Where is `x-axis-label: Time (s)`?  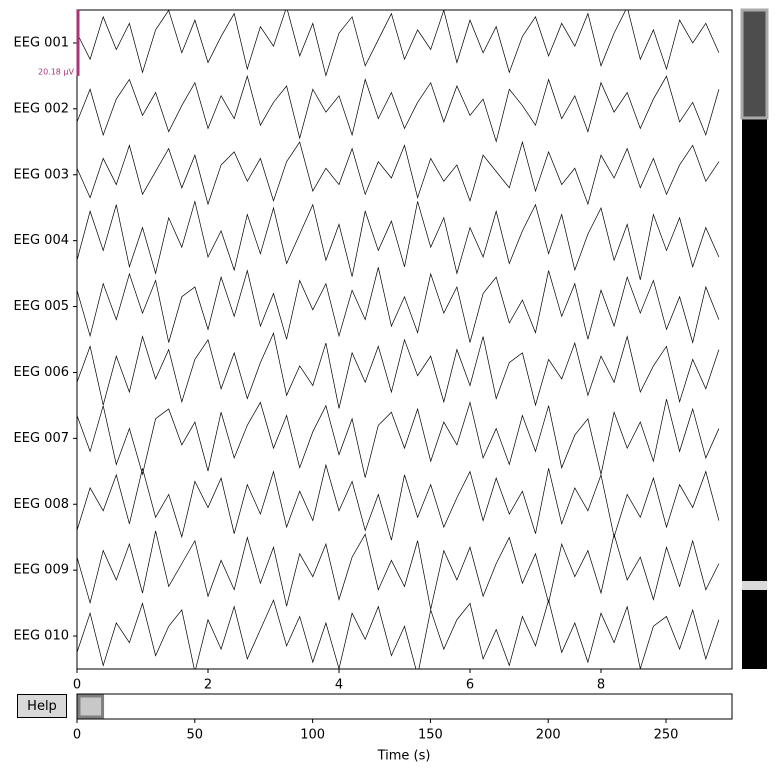
x-axis-label: Time (s) is located at coordinates (404, 756).